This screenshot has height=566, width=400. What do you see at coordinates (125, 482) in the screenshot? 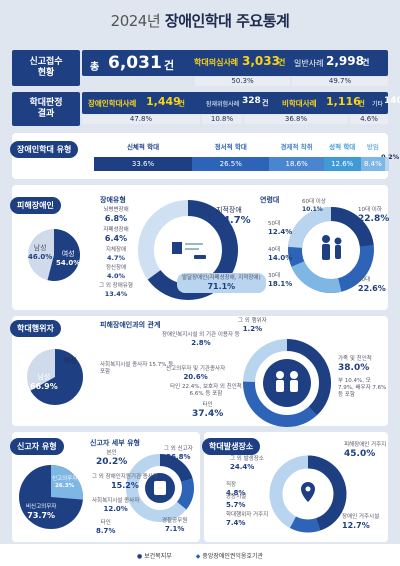
I see `label-pair: 그 외 장애인지원기관 종사자 15.2%` at bounding box center [125, 482].